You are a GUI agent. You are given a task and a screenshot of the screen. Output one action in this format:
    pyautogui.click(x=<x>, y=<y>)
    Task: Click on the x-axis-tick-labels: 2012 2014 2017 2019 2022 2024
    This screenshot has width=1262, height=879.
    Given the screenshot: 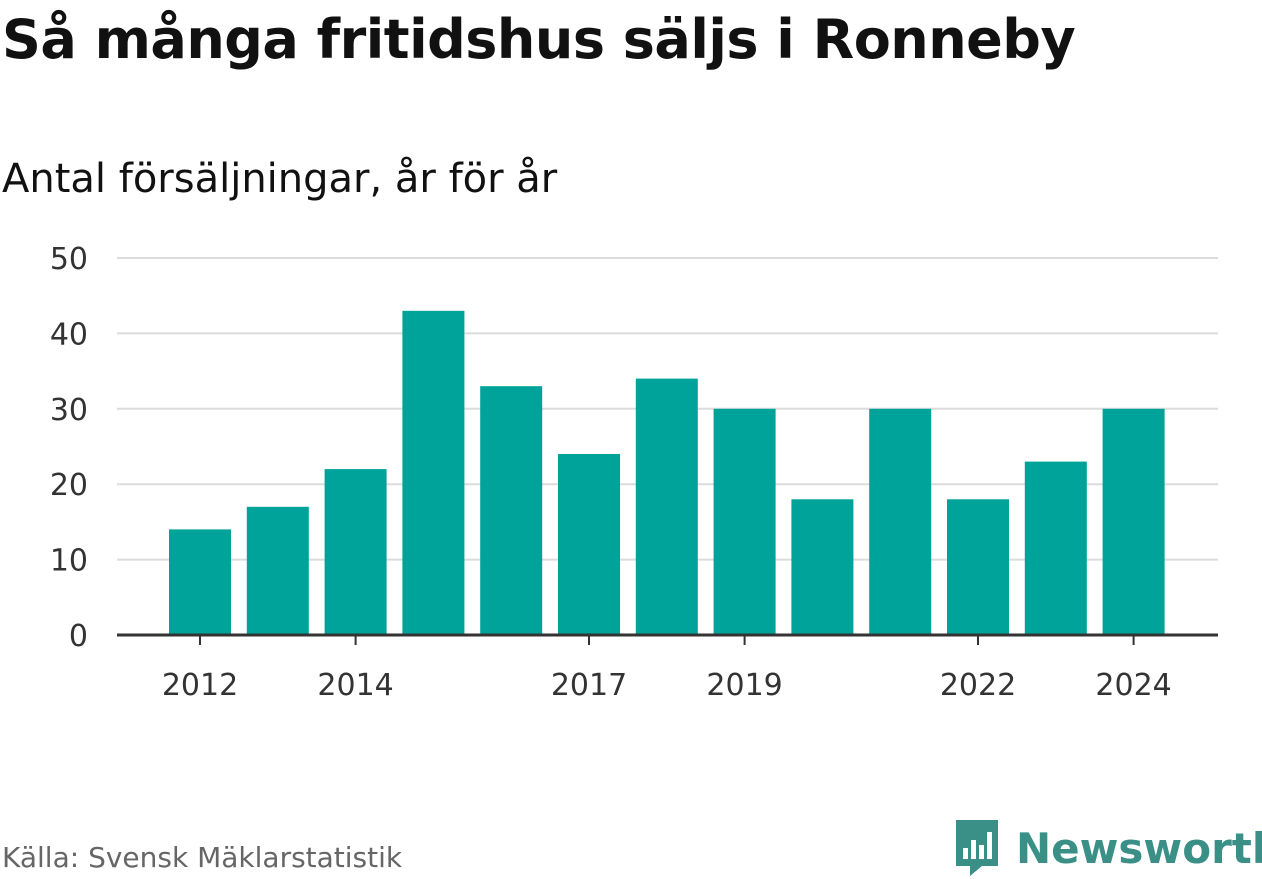 What is the action you would take?
    pyautogui.click(x=667, y=685)
    